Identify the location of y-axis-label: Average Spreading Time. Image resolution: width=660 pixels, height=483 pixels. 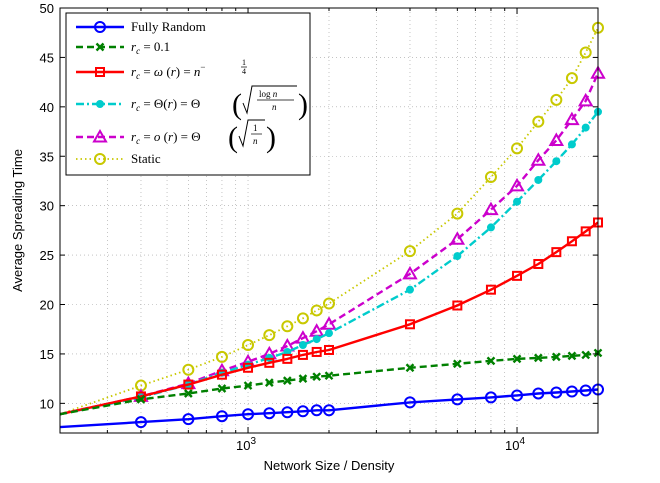
(17, 220).